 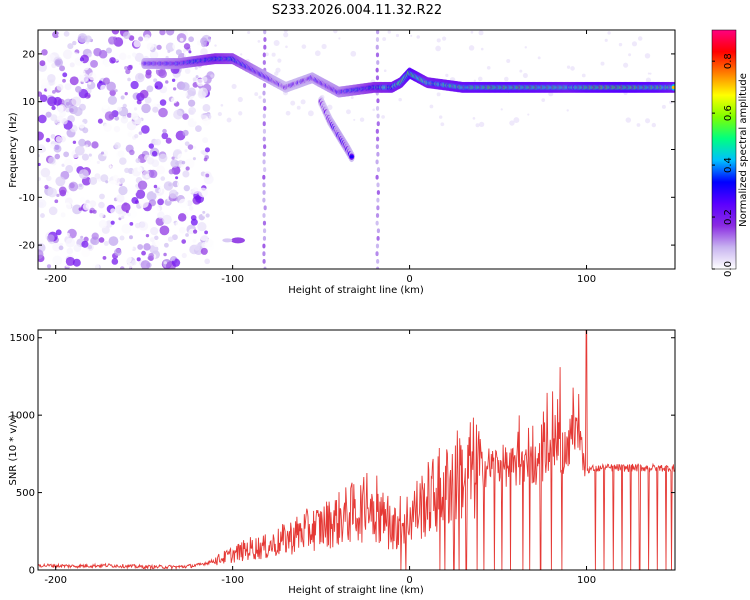 What do you see at coordinates (728, 269) in the screenshot?
I see `colorbar-tick-label: 0.0` at bounding box center [728, 269].